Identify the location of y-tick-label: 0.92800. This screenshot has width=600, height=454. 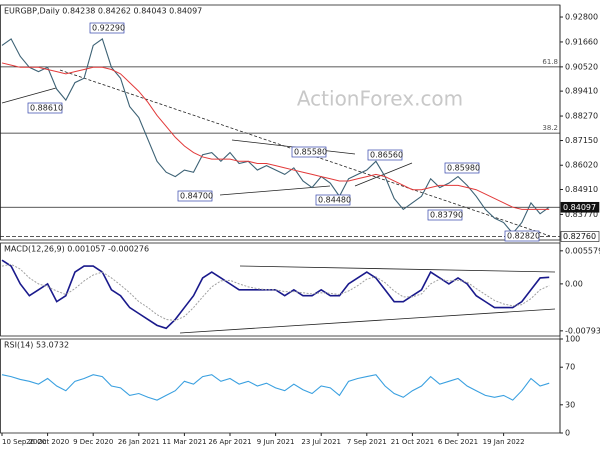
(581, 17).